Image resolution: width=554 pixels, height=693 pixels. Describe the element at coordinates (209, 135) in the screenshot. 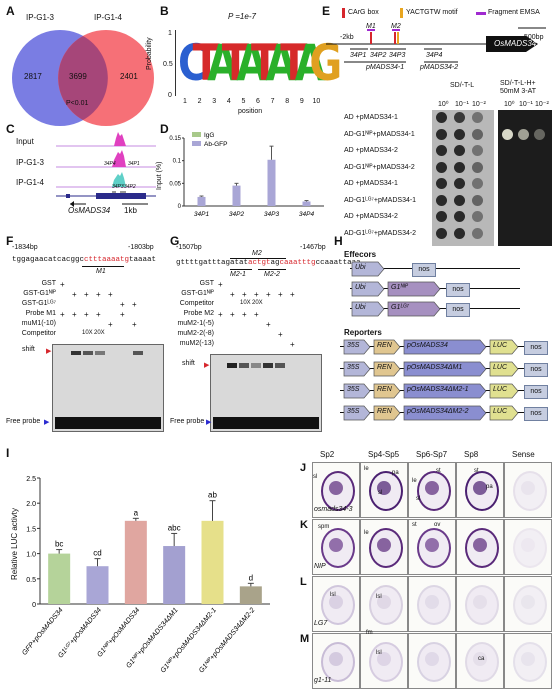

I see `legend-label: IgG` at that location.